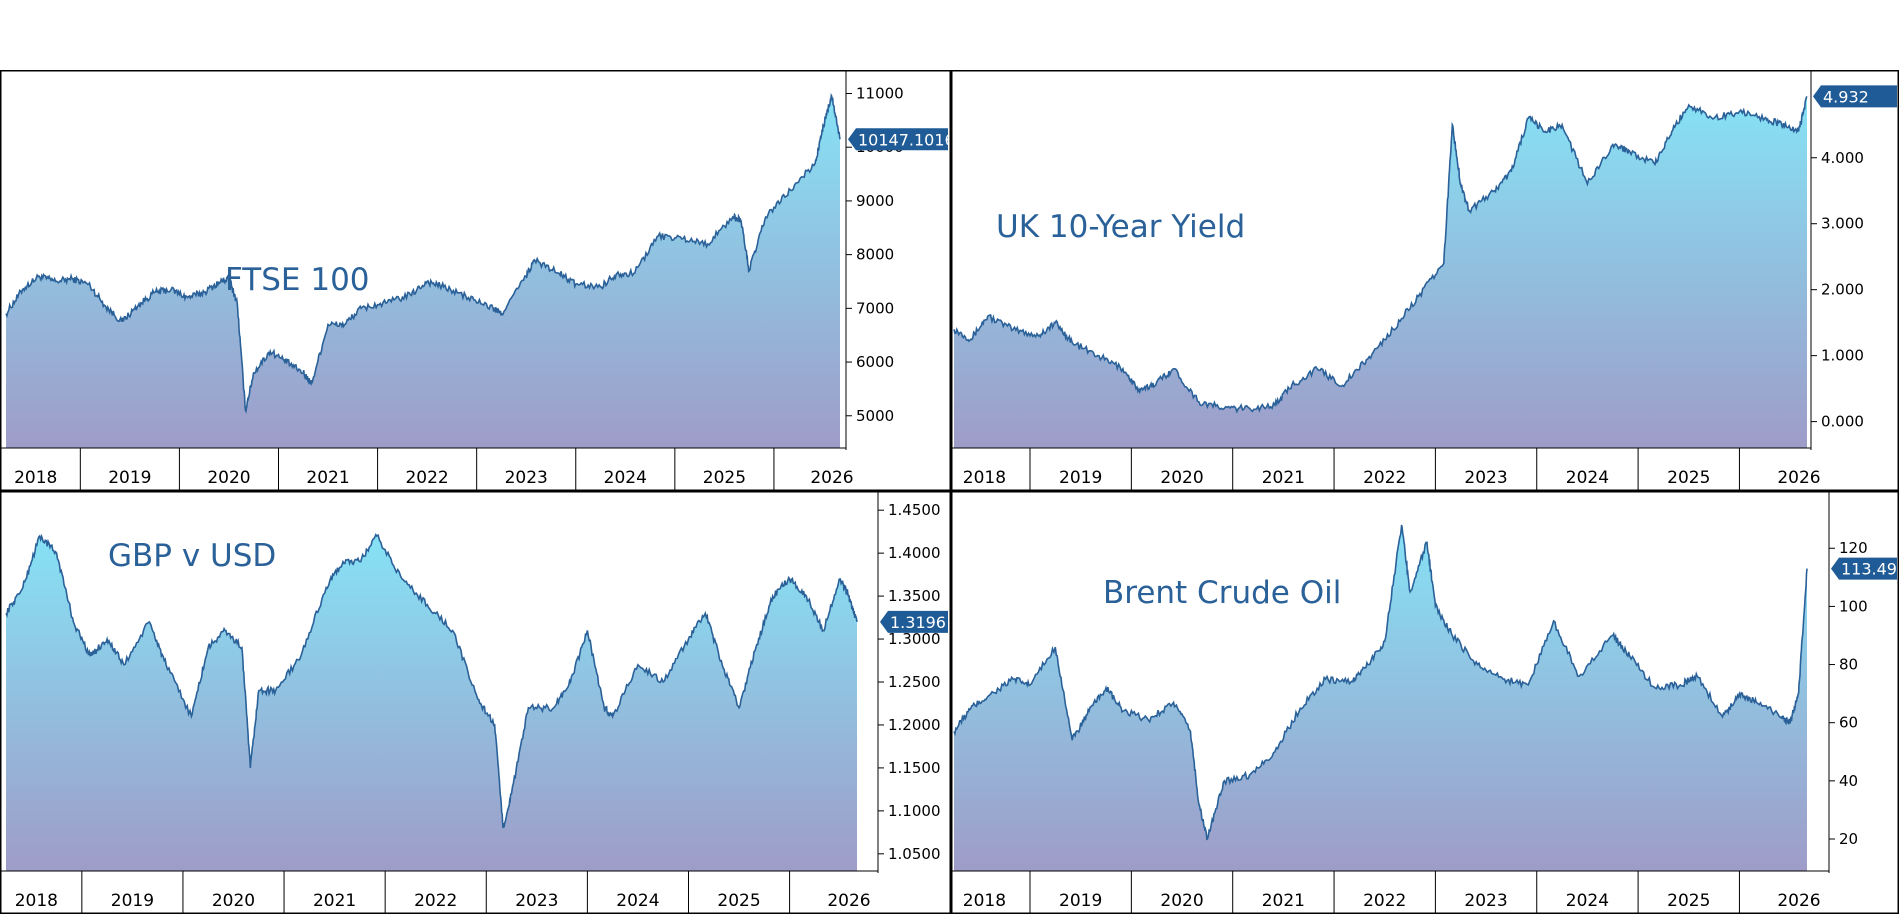 This screenshot has width=1899, height=914. Describe the element at coordinates (914, 682) in the screenshot. I see `y-tick-label: 1.2500` at that location.